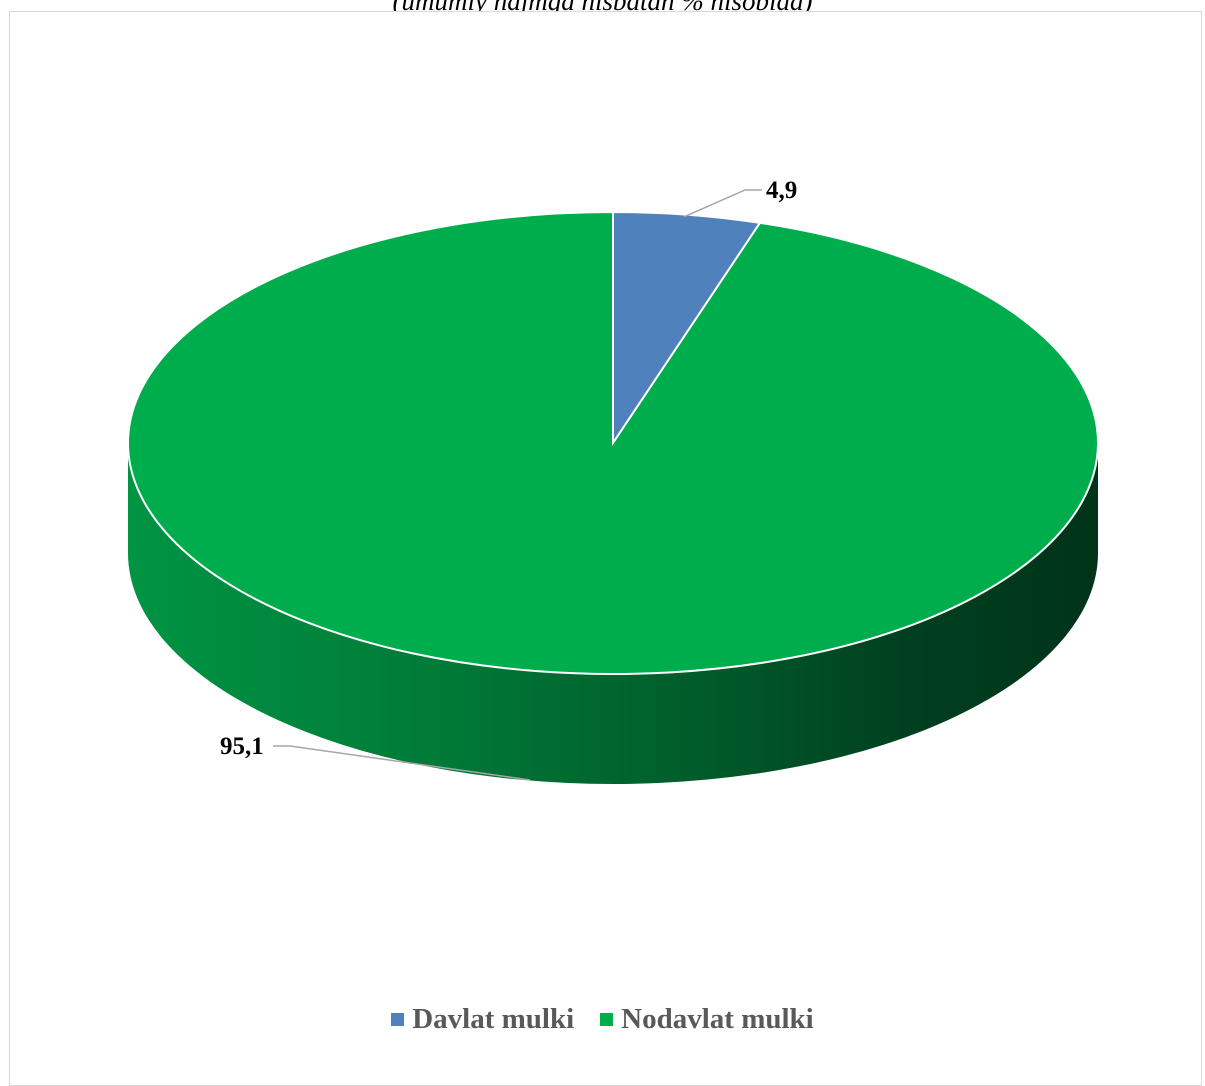 The height and width of the screenshot is (1086, 1205). What do you see at coordinates (607, 1019) in the screenshot?
I see `legend-swatch-nodavlat` at bounding box center [607, 1019].